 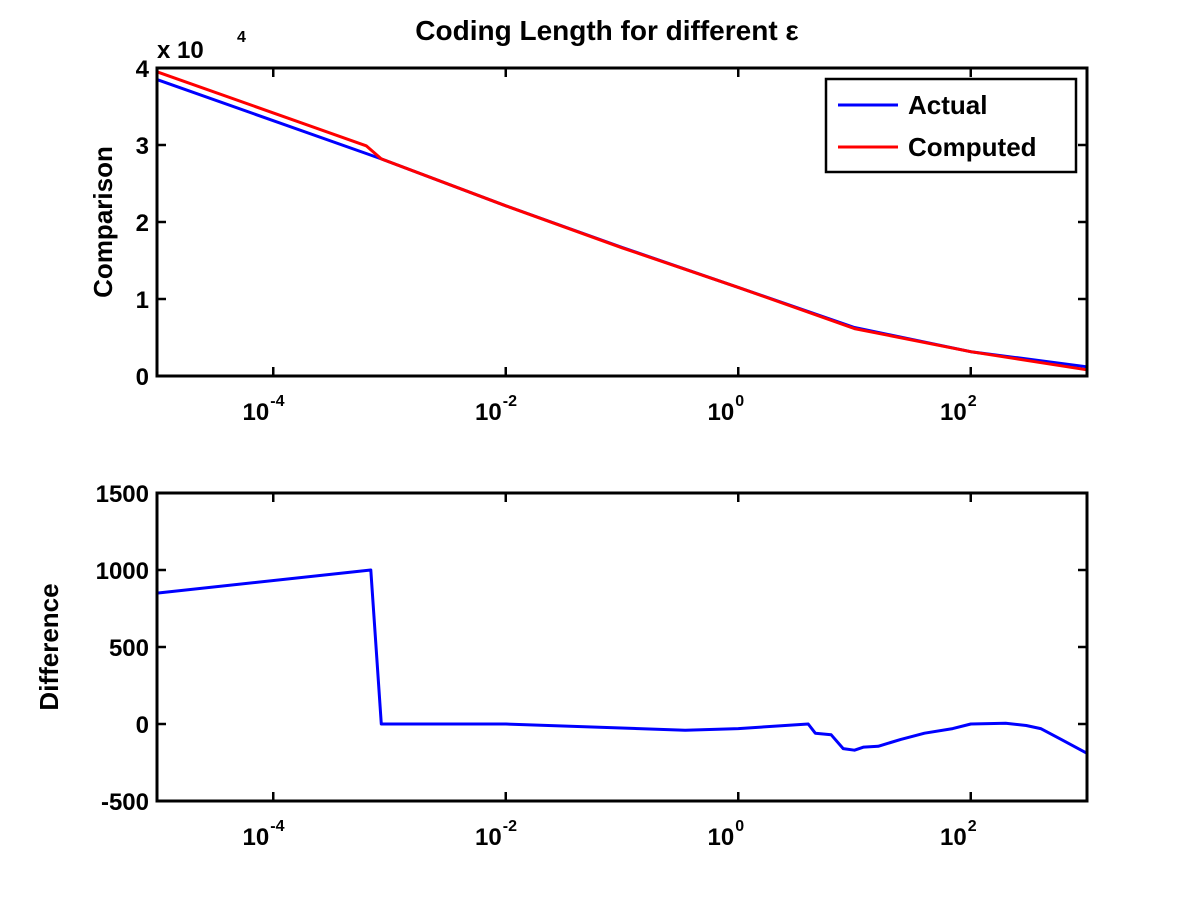 I want to click on legend-label-computed: Computed, so click(x=972, y=147).